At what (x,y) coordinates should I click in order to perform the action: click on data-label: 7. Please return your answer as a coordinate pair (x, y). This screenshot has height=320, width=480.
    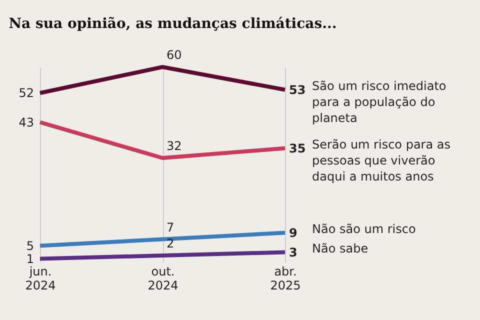
    Looking at the image, I should click on (170, 227).